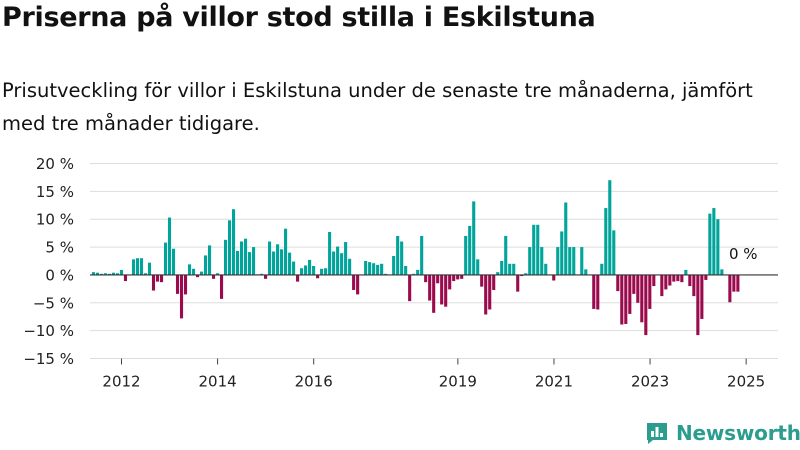  I want to click on x-tick-label: 2023, so click(650, 382).